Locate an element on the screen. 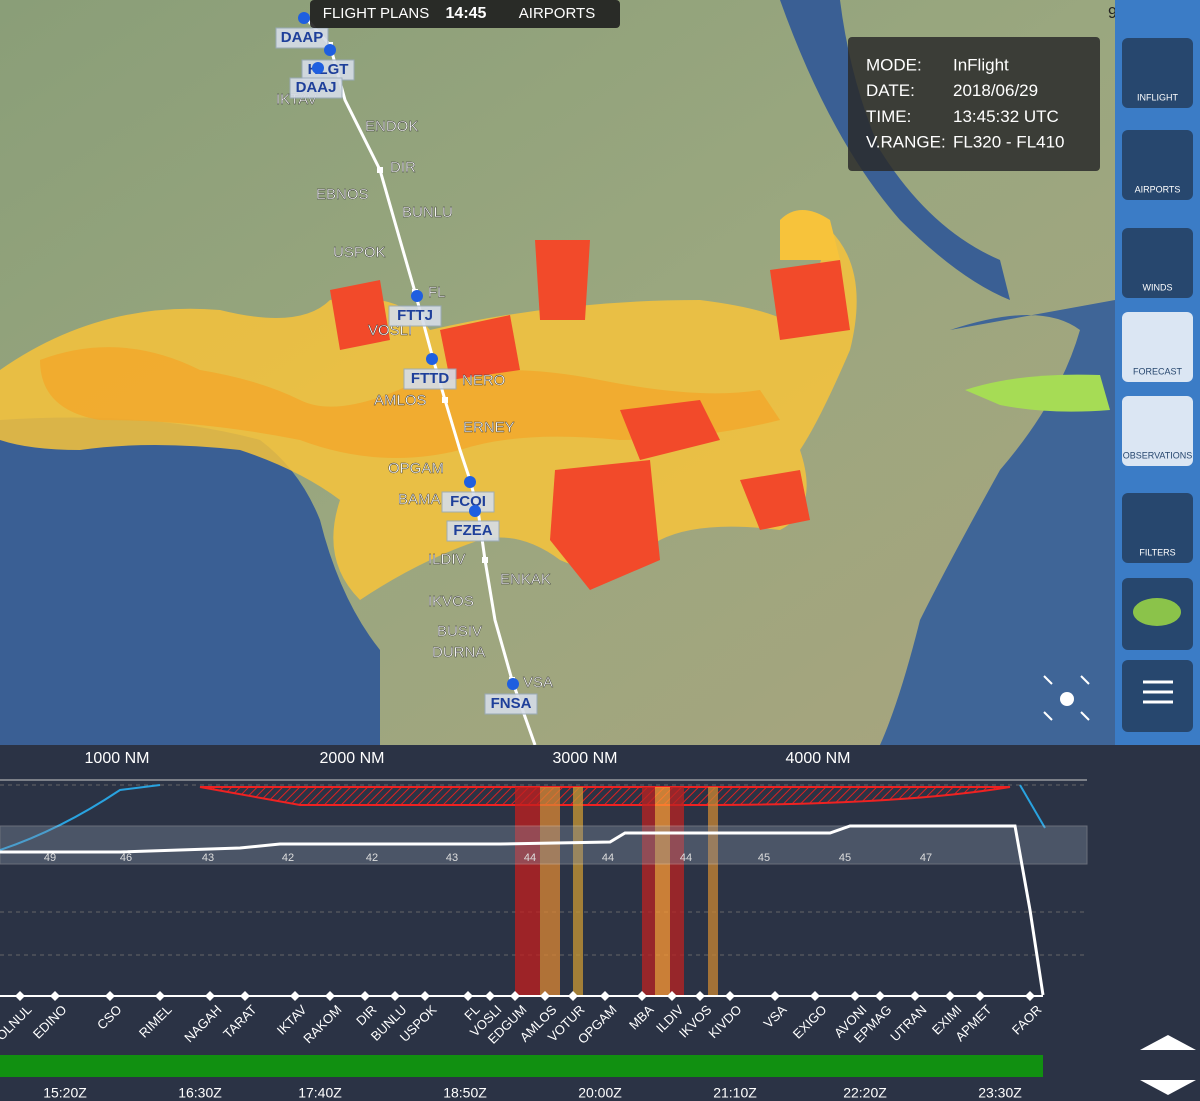 The image size is (1200, 1101). info-value: InFlight is located at coordinates (981, 64).